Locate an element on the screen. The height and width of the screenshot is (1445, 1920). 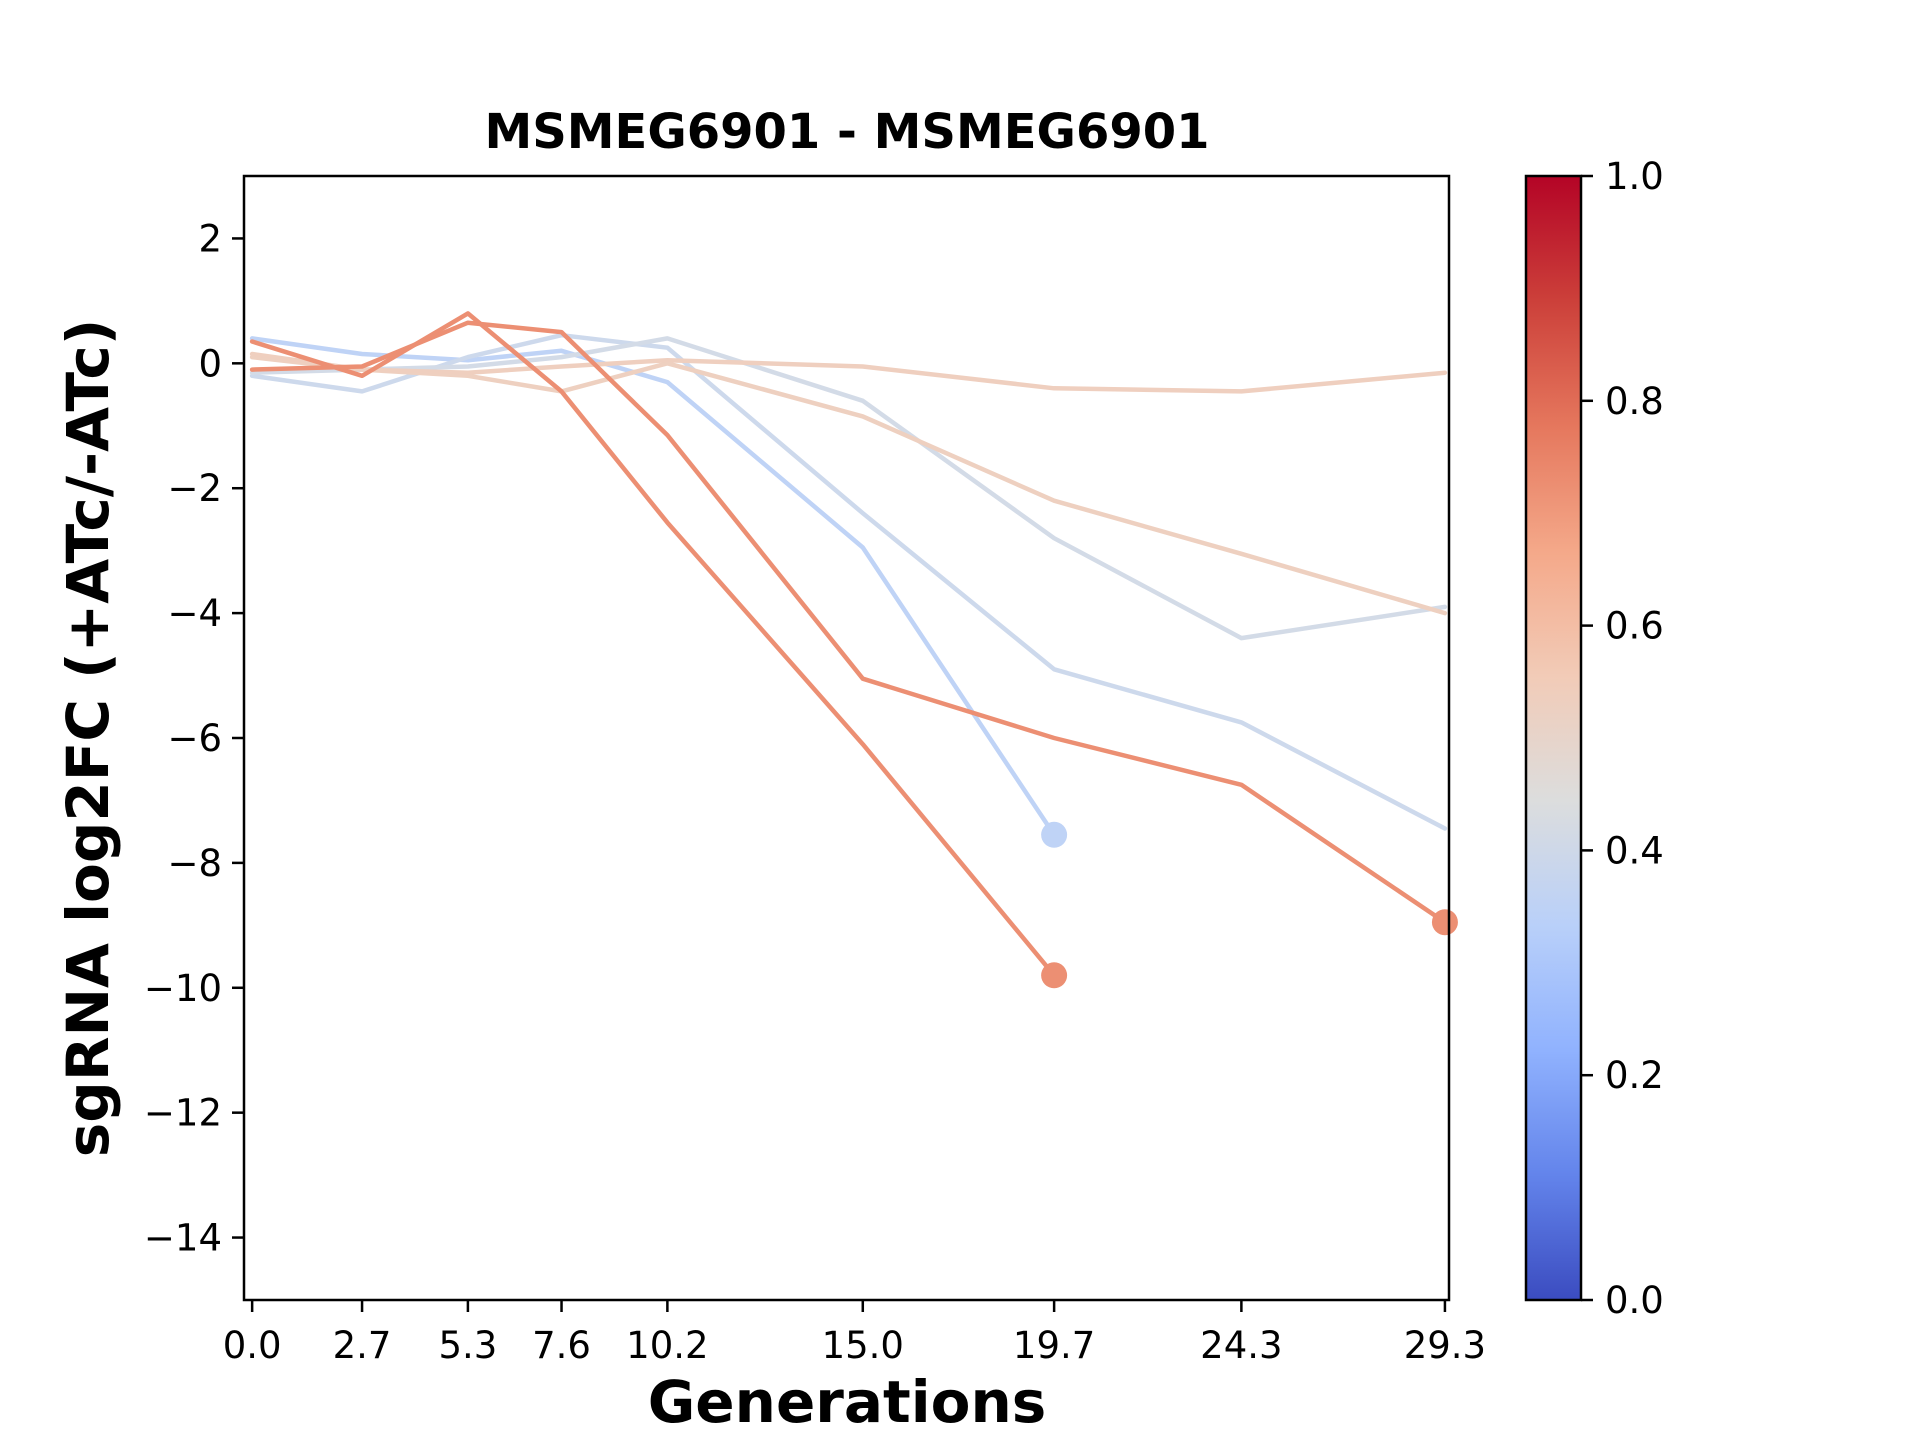
x-tick-label: 0.0 is located at coordinates (252, 1345).